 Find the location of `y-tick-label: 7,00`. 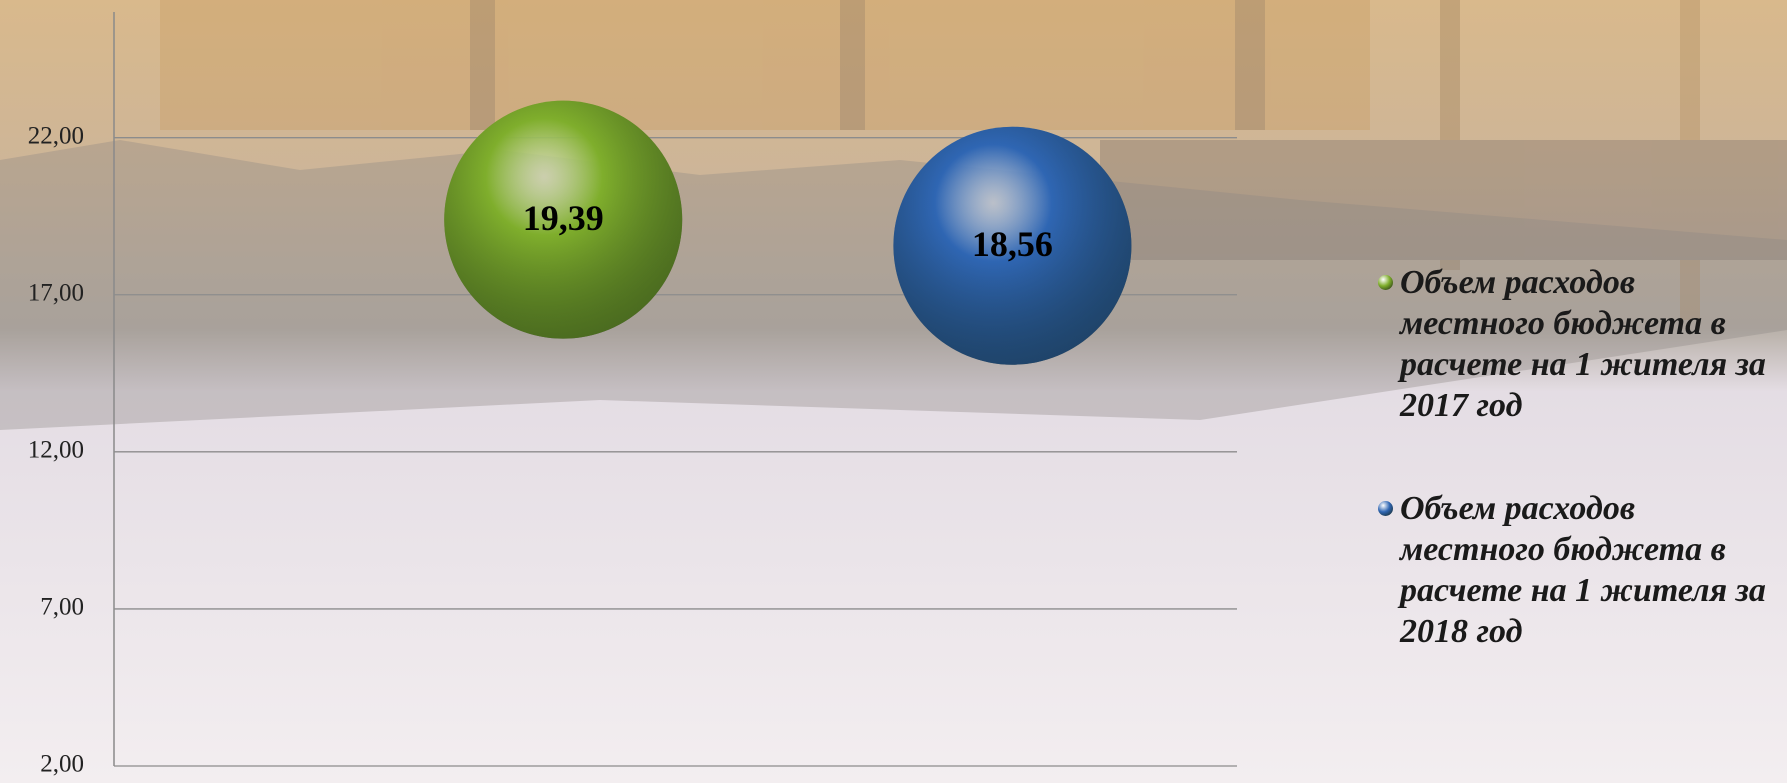

y-tick-label: 7,00 is located at coordinates (62, 607).